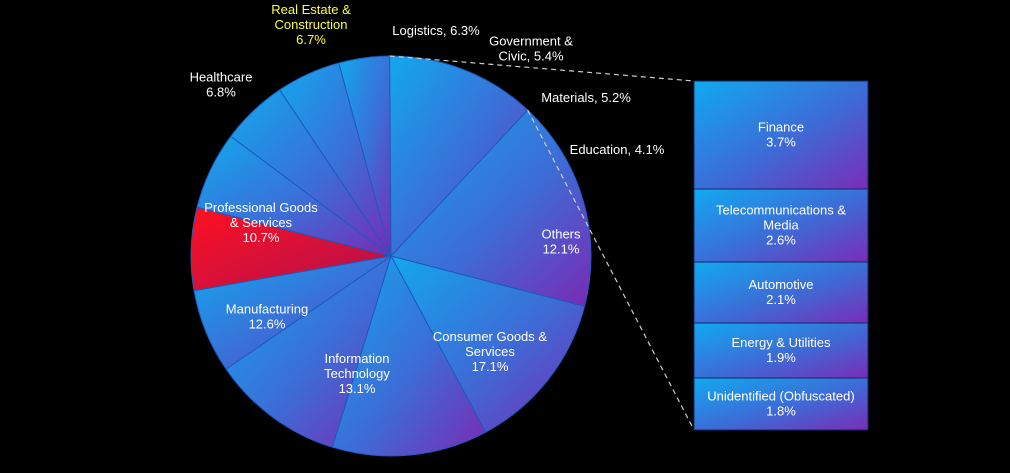 This screenshot has width=1010, height=473. What do you see at coordinates (490, 351) in the screenshot?
I see `slice-label-consumer-goods-services: Consumer Goods & Services 17.1%` at bounding box center [490, 351].